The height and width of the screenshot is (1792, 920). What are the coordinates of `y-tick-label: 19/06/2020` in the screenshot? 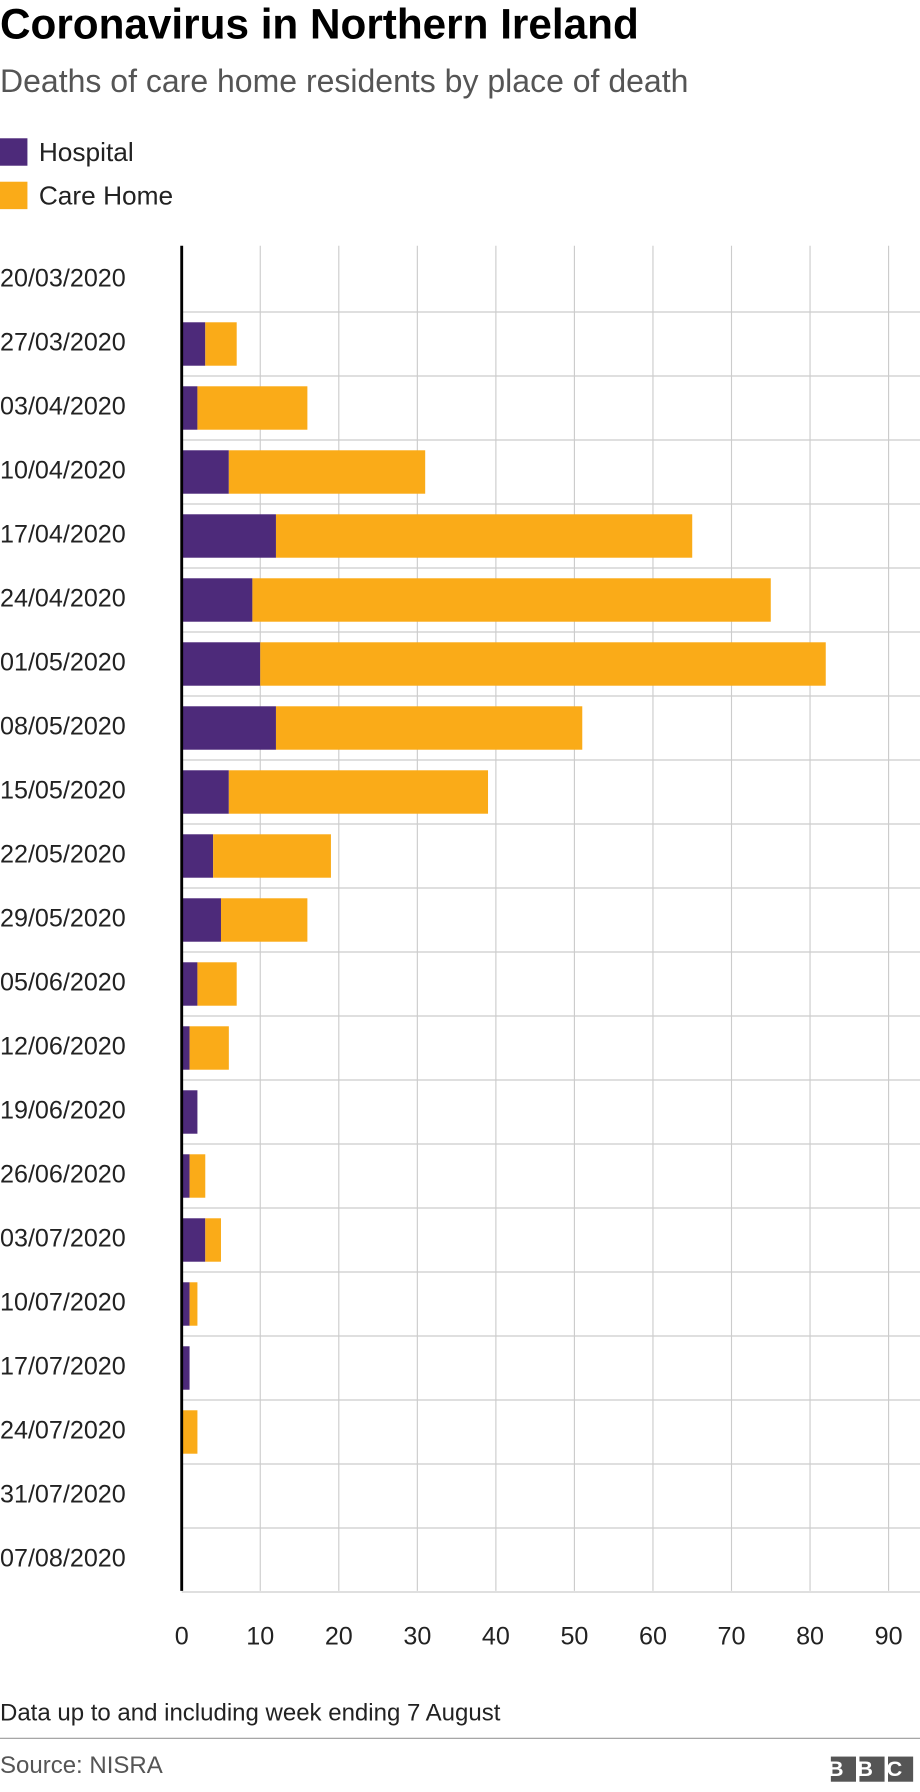 It's located at (63, 1111).